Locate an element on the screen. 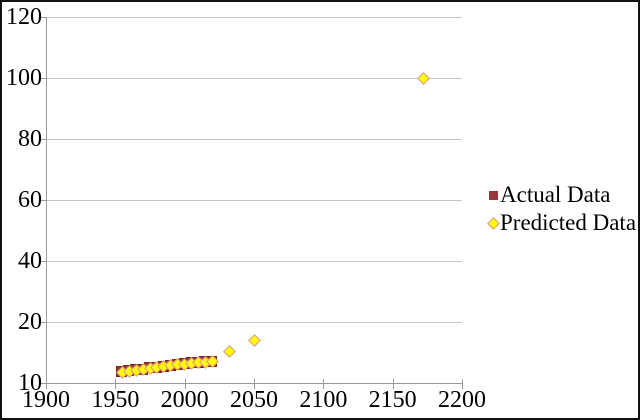 The width and height of the screenshot is (640, 420). y-tick-label: 40 is located at coordinates (30, 261).